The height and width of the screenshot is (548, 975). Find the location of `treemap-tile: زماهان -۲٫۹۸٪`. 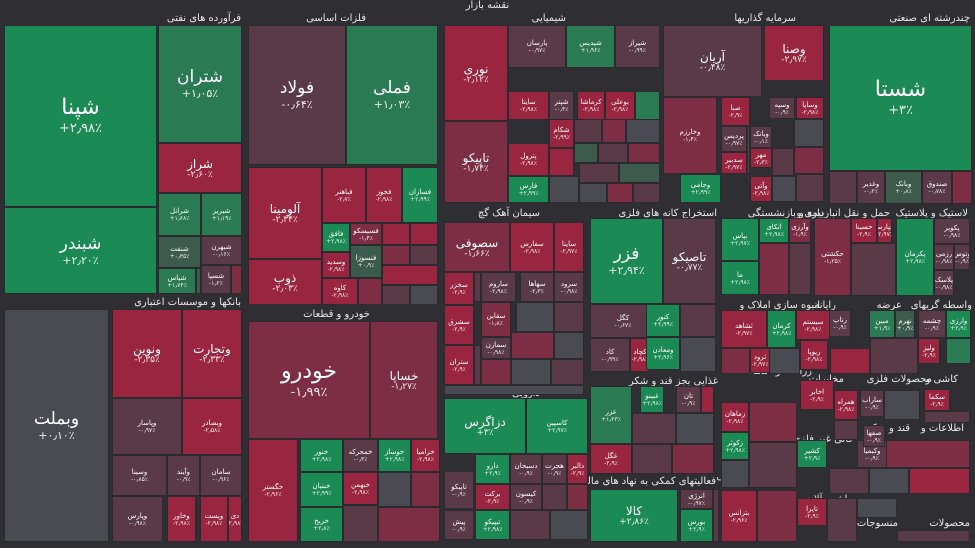

treemap-tile: زماهان -۲٫۹۸٪ is located at coordinates (735, 417).